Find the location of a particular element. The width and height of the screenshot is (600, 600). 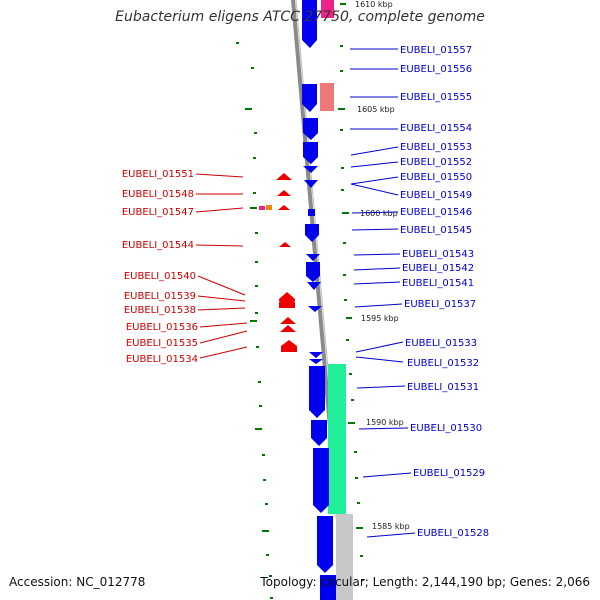

position-label: 1610 kbp is located at coordinates (374, 4).